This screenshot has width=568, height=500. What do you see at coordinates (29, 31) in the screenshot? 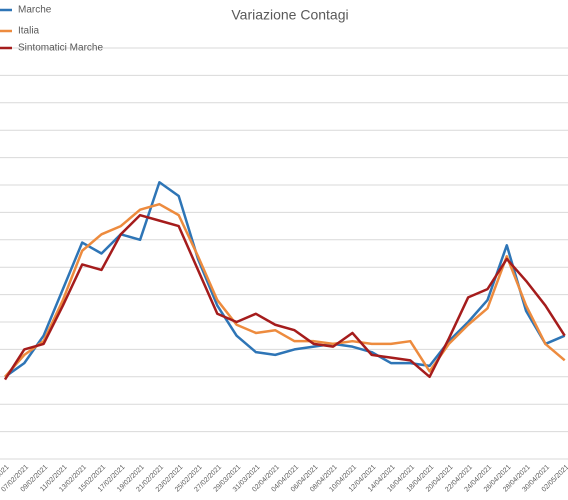
I see `legend-label: Italia` at bounding box center [29, 31].